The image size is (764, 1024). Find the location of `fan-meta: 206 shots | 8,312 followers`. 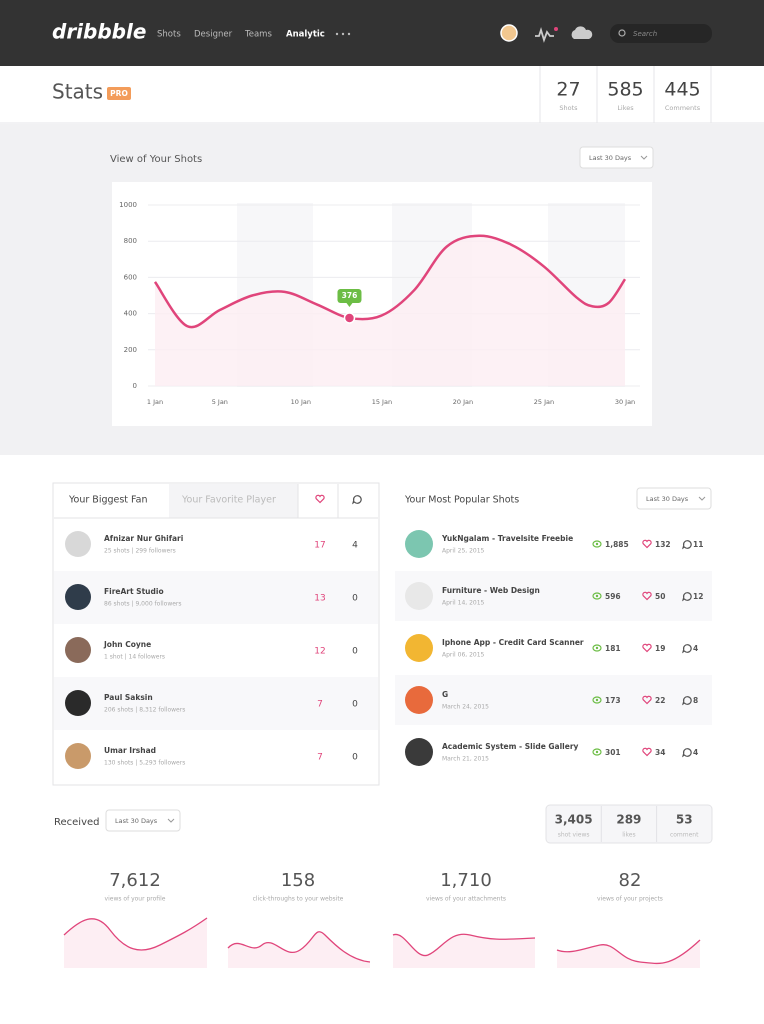

fan-meta: 206 shots | 8,312 followers is located at coordinates (144, 710).